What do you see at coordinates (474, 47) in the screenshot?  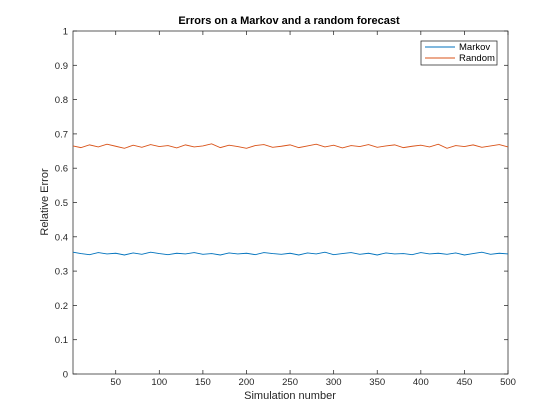 I see `legend-label-markov: Markov` at bounding box center [474, 47].